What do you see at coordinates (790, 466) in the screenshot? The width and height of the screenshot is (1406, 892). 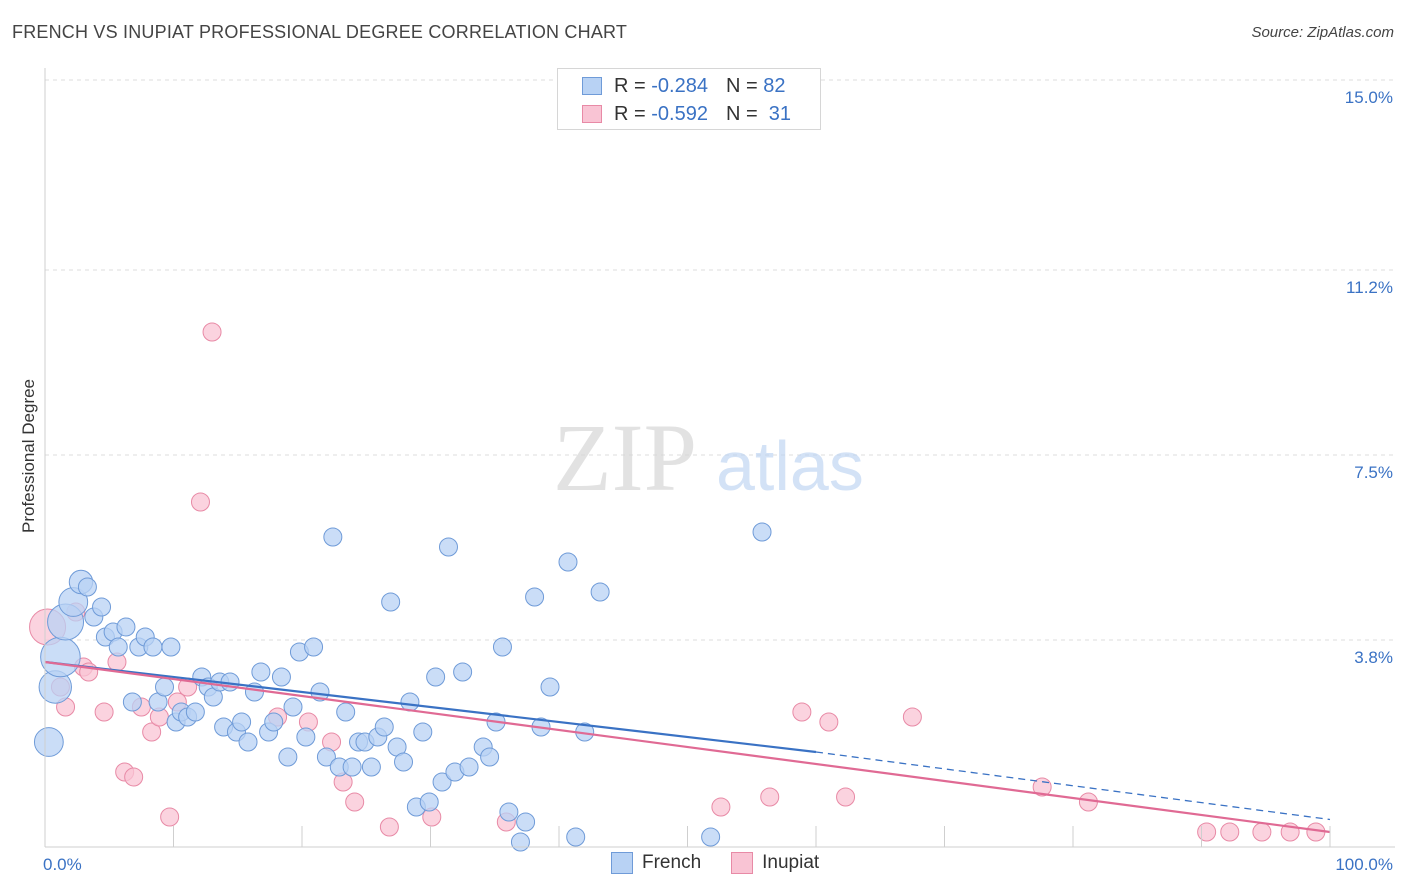 I see `watermark-atlas: atlas` at bounding box center [790, 466].